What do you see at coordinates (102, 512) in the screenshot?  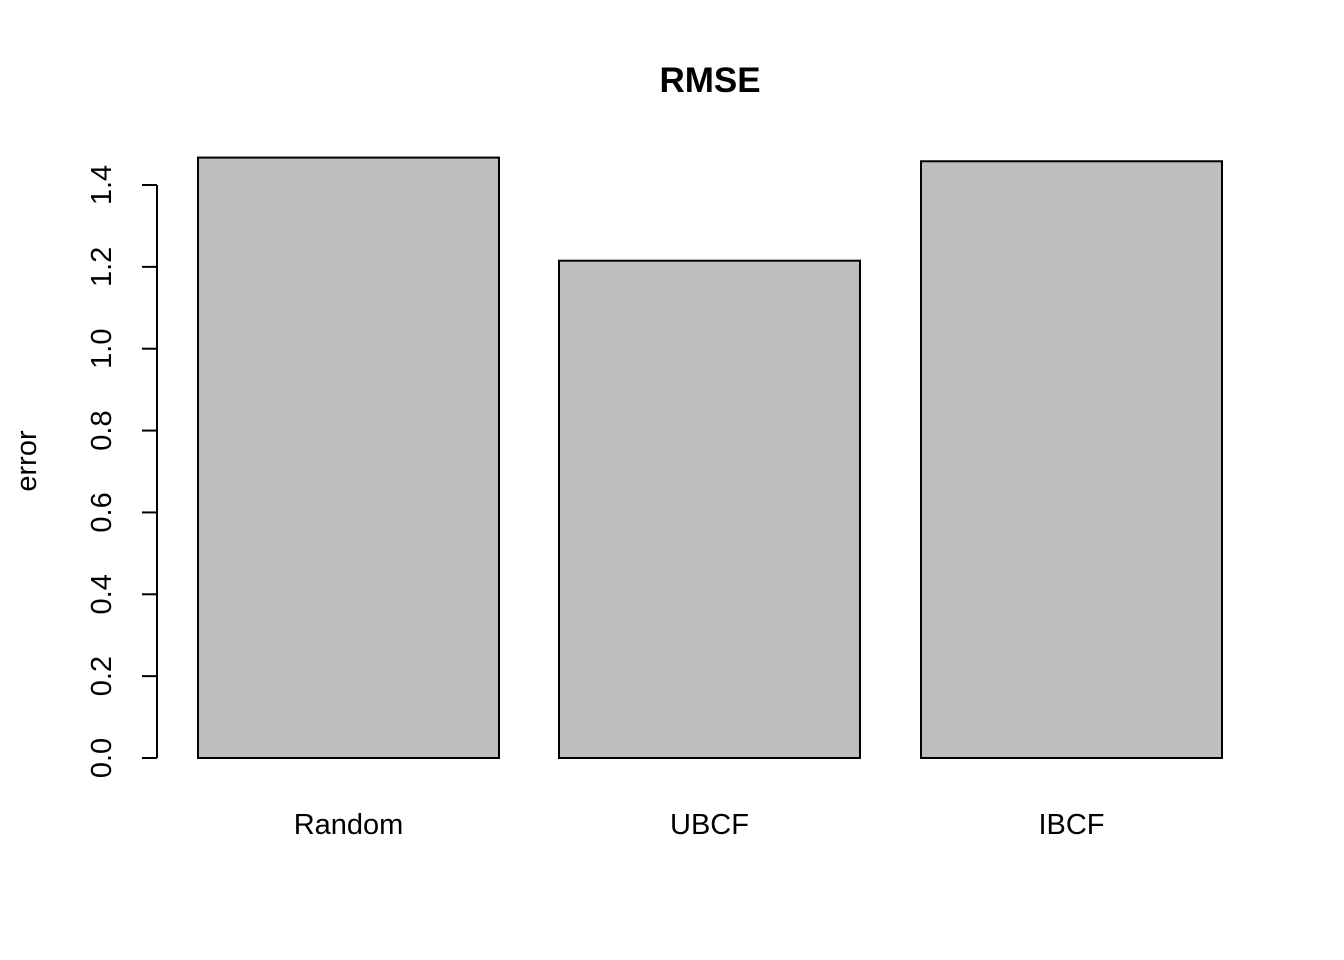 I see `y-tick-label: 0.6` at bounding box center [102, 512].